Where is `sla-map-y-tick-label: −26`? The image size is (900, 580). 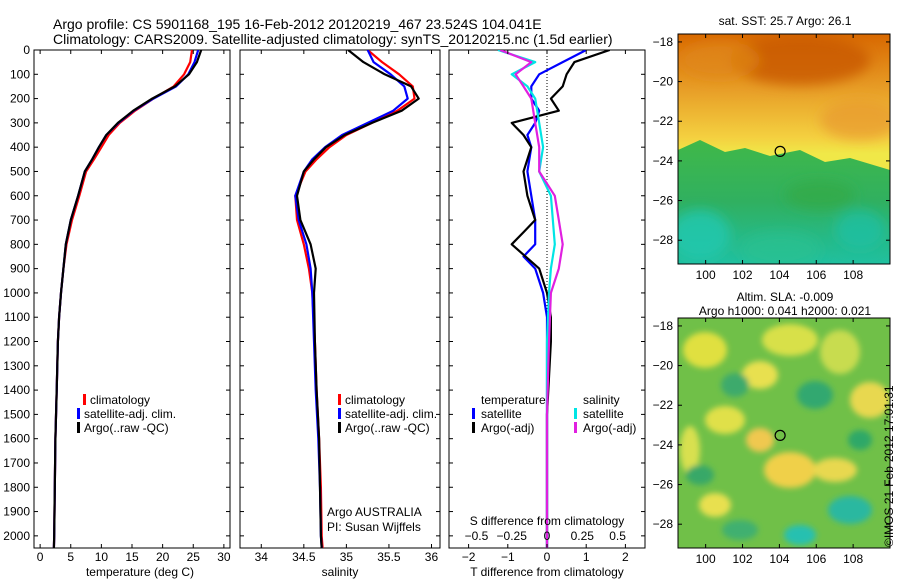
sla-map-y-tick-label: −26 is located at coordinates (663, 485).